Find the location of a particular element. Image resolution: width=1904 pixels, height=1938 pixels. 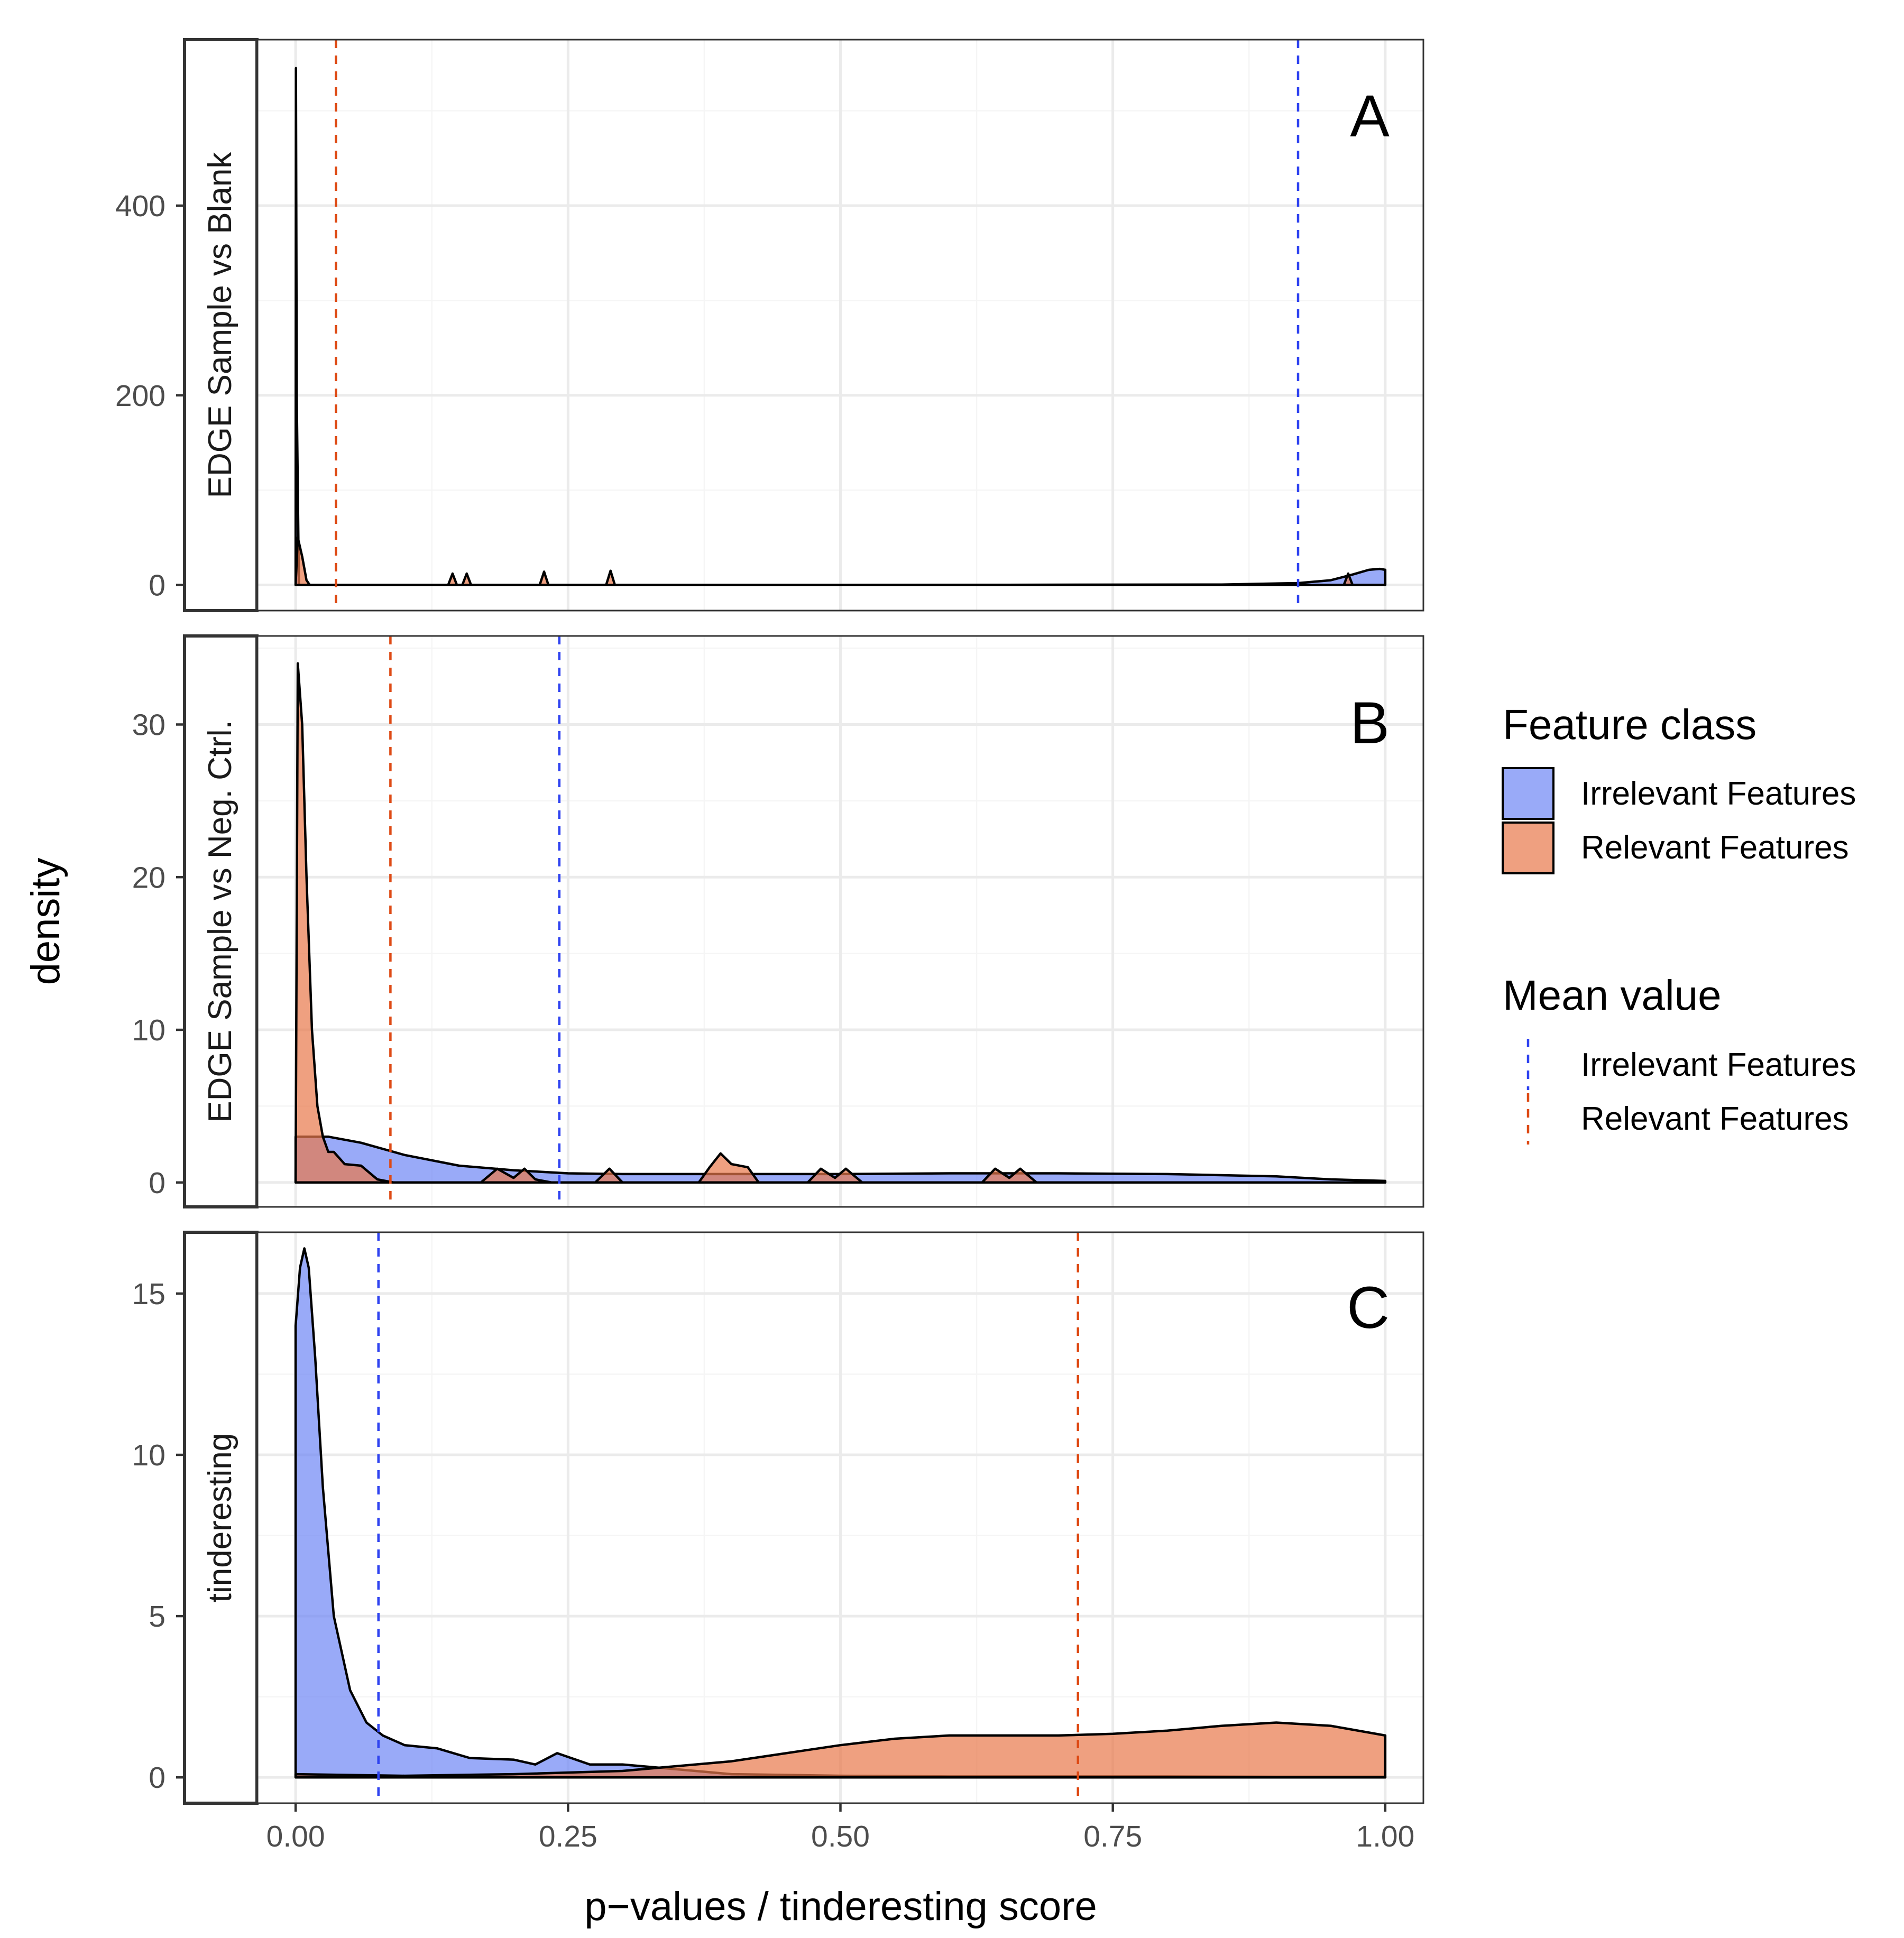

strip-a is located at coordinates (221, 325).